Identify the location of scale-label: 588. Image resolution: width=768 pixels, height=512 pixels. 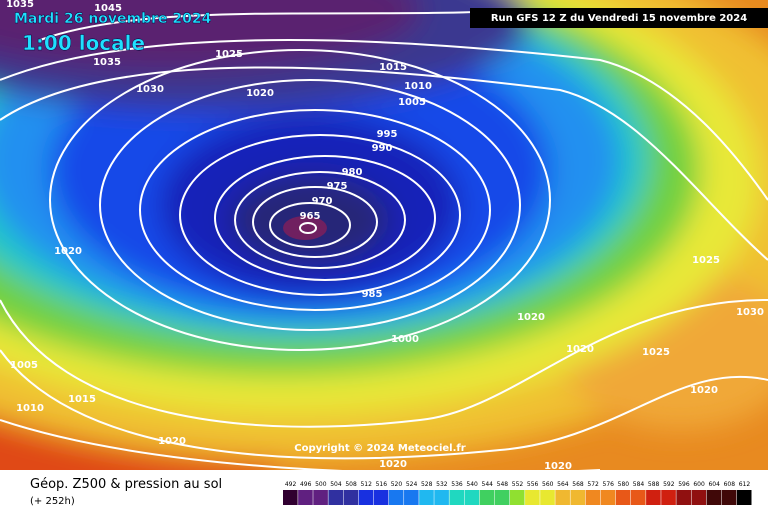
(654, 484).